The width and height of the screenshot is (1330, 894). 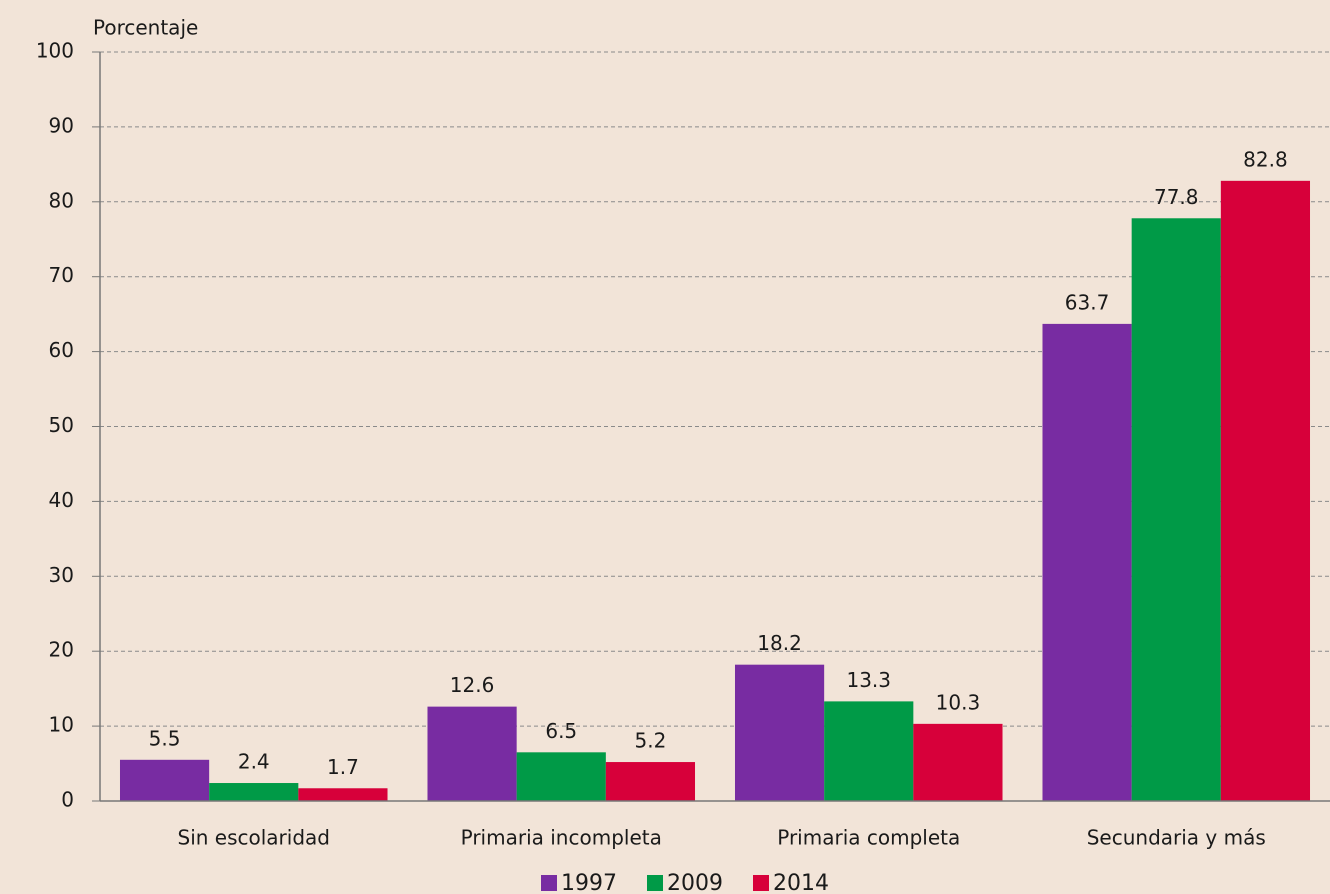 I want to click on legend-label: 2014, so click(x=801, y=882).